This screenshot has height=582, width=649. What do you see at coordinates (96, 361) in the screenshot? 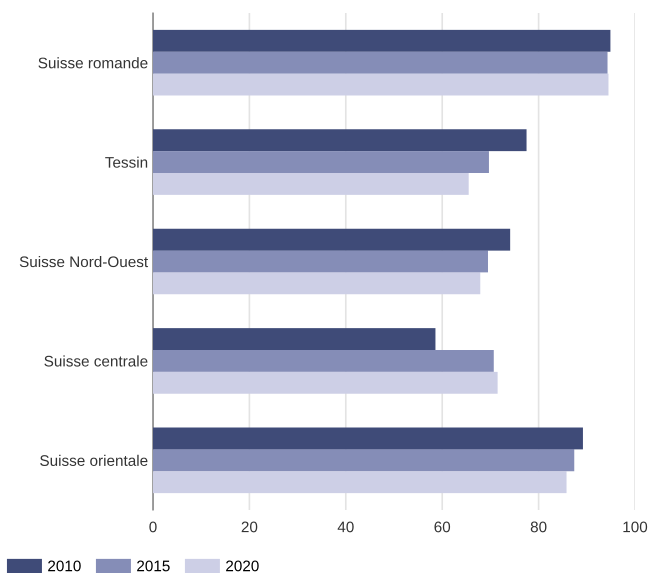
I see `y-tick-label: Suisse centrale` at bounding box center [96, 361].